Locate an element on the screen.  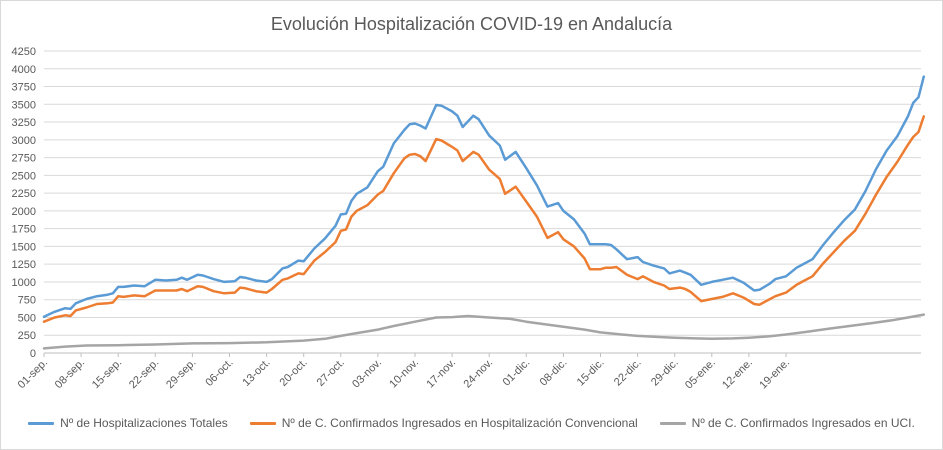
x-tick-label: 17-nov. is located at coordinates (441, 374).